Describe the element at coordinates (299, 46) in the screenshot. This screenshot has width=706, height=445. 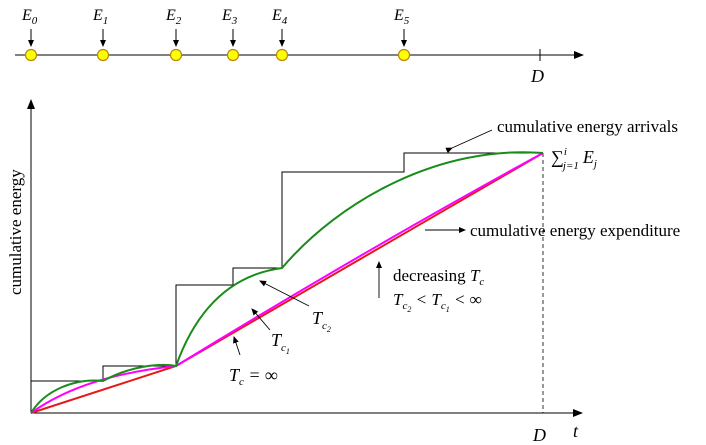
I see `timeline: D E0 E1 E2 E3 E4 E5` at that location.